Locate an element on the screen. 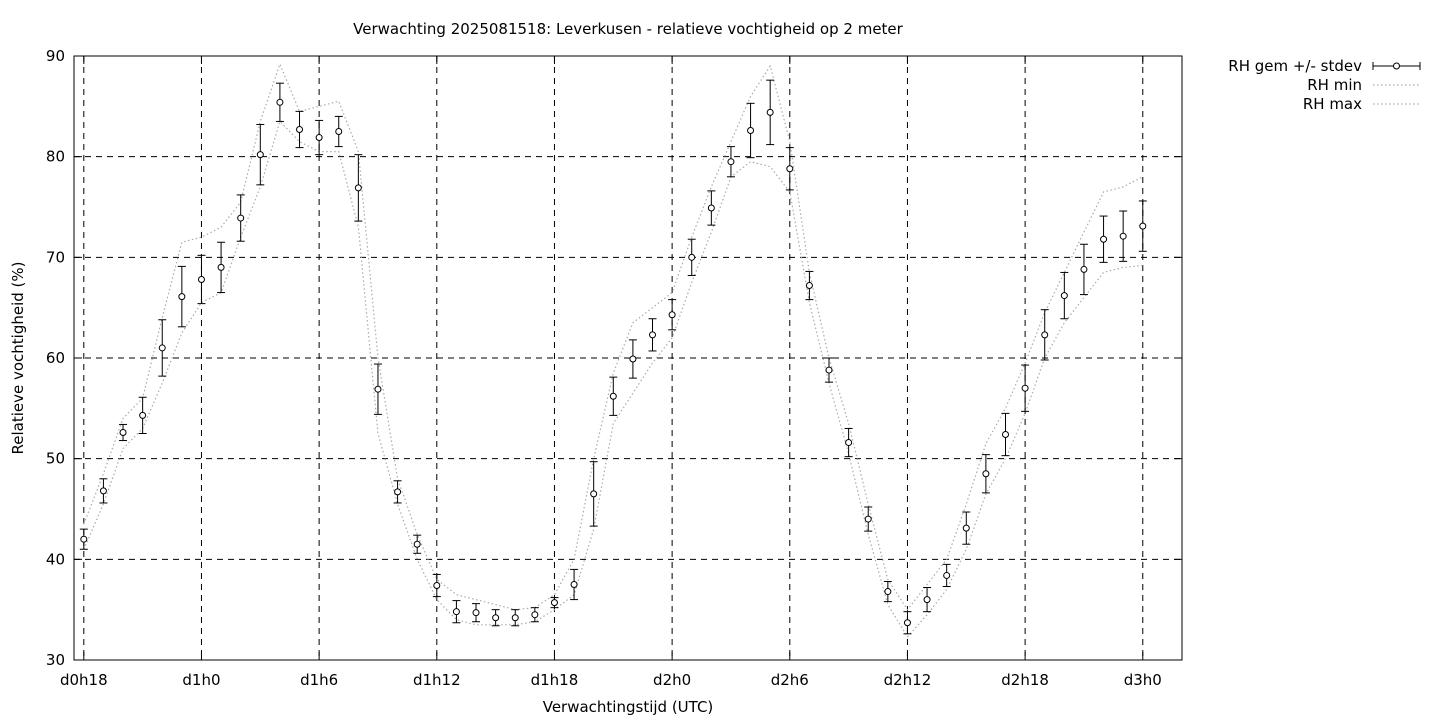  legend-label: RH gem +/- stdev is located at coordinates (1295, 66).